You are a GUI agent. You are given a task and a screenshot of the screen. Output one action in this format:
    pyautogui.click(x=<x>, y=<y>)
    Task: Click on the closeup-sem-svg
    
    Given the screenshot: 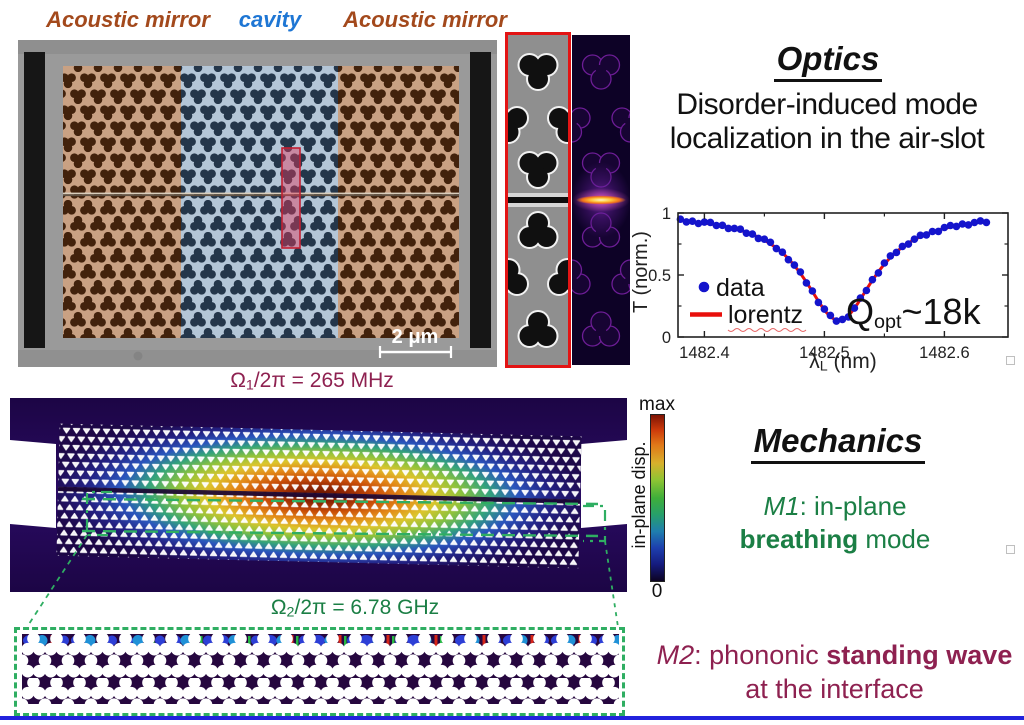 What is the action you would take?
    pyautogui.click(x=538, y=200)
    